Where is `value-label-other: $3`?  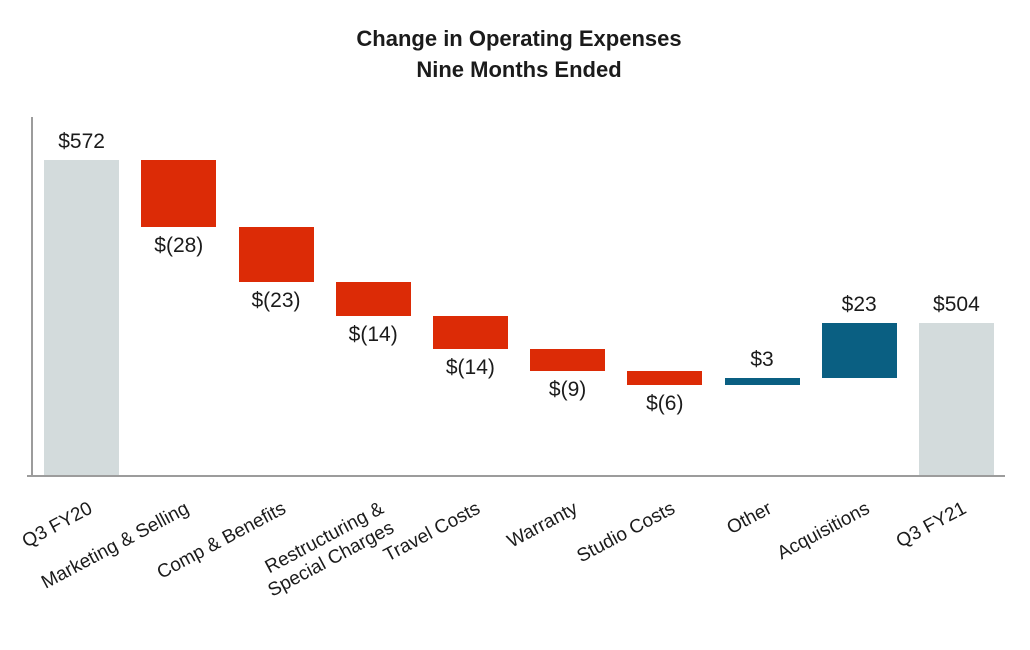
value-label-other: $3 is located at coordinates (762, 359).